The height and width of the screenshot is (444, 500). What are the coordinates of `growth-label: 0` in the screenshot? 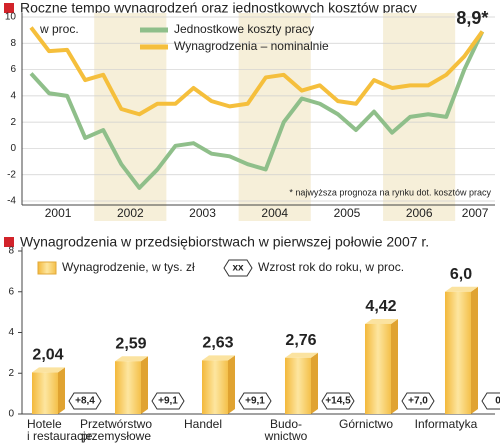 It's located at (497, 401).